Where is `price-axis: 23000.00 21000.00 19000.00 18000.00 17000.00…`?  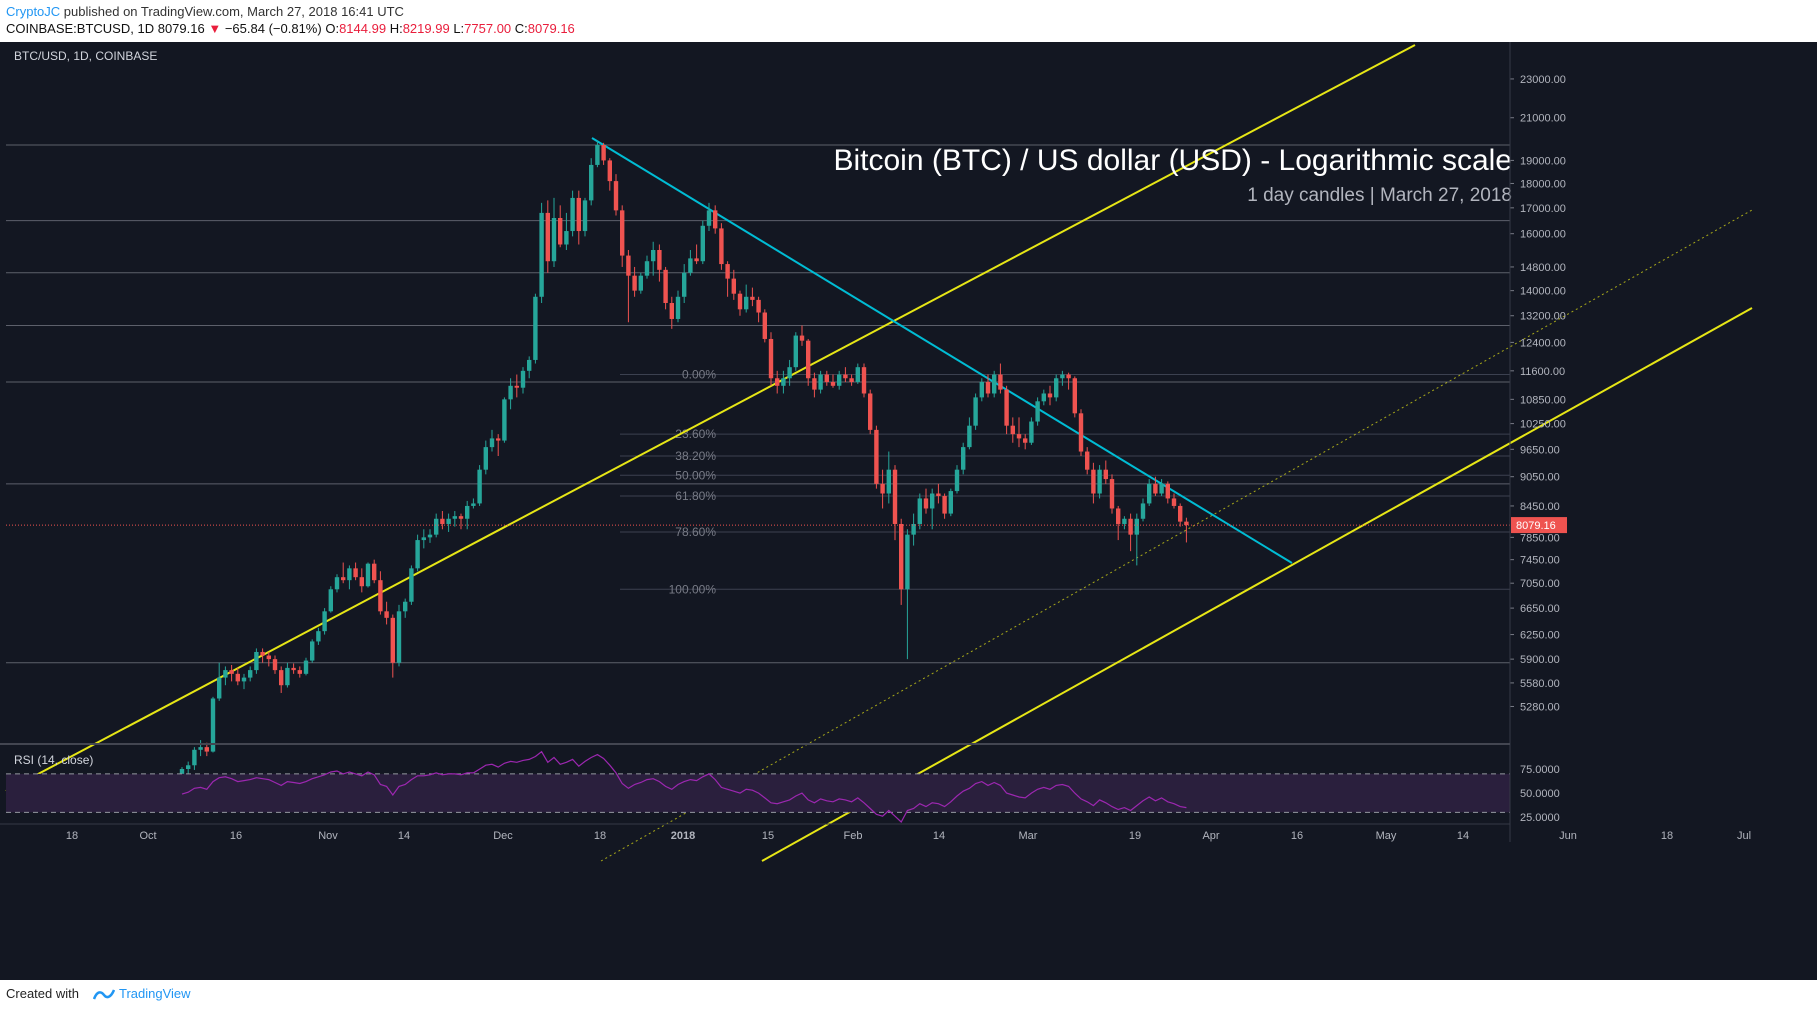
price-axis: 23000.00 21000.00 19000.00 18000.00 17000.00… is located at coordinates (1538, 394).